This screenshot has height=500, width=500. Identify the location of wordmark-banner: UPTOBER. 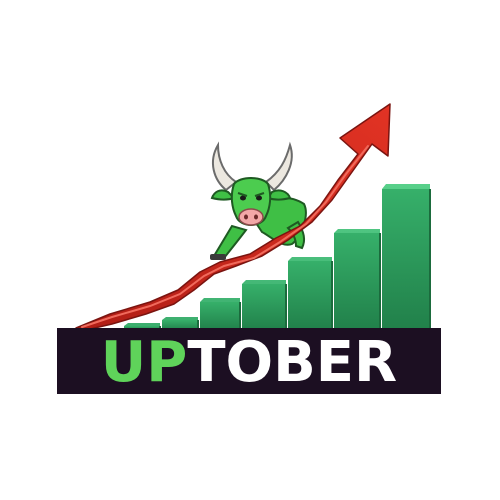
(249, 361).